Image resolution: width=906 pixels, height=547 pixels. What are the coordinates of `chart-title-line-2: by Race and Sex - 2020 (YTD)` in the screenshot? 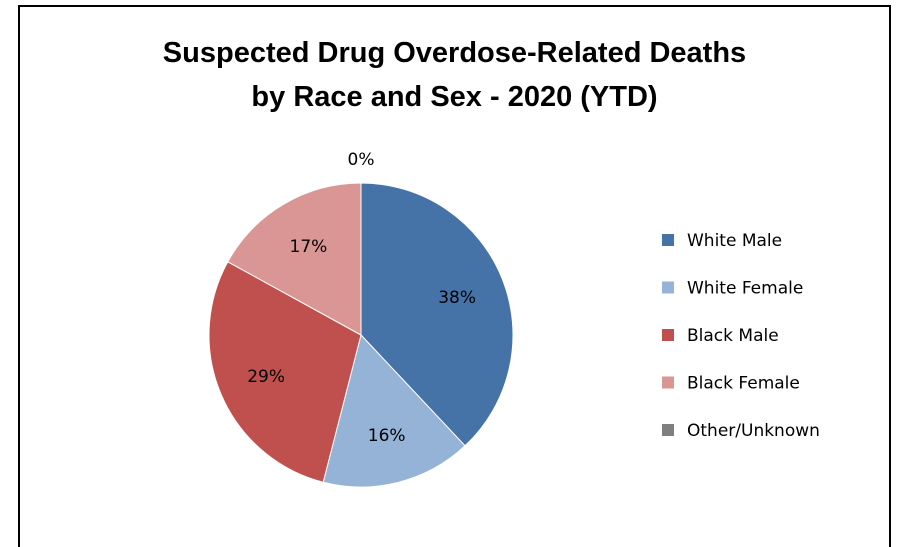 It's located at (454, 97).